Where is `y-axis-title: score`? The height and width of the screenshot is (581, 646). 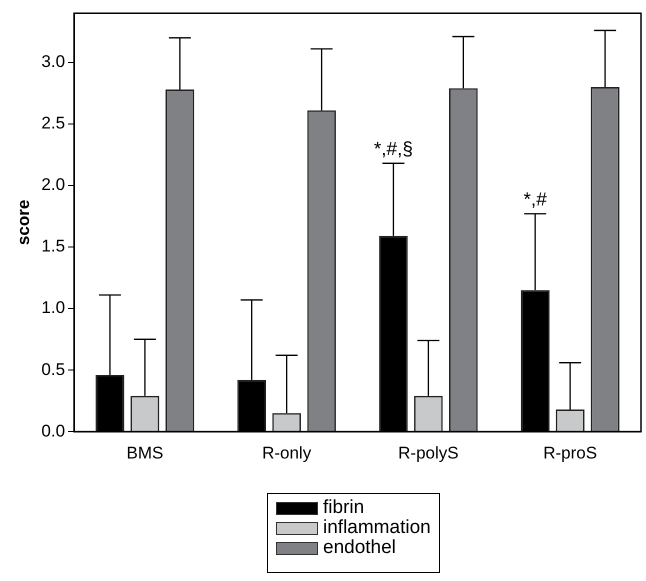 y-axis-title: score is located at coordinates (23, 223).